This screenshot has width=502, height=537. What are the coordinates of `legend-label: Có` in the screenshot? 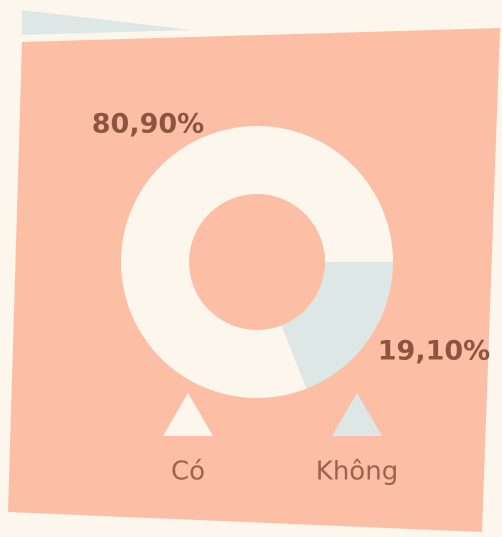 It's located at (188, 472).